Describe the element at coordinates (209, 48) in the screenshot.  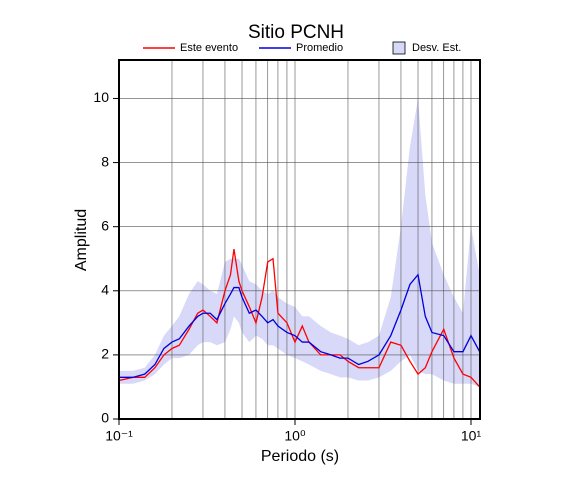
I see `legend-label: Este evento` at that location.